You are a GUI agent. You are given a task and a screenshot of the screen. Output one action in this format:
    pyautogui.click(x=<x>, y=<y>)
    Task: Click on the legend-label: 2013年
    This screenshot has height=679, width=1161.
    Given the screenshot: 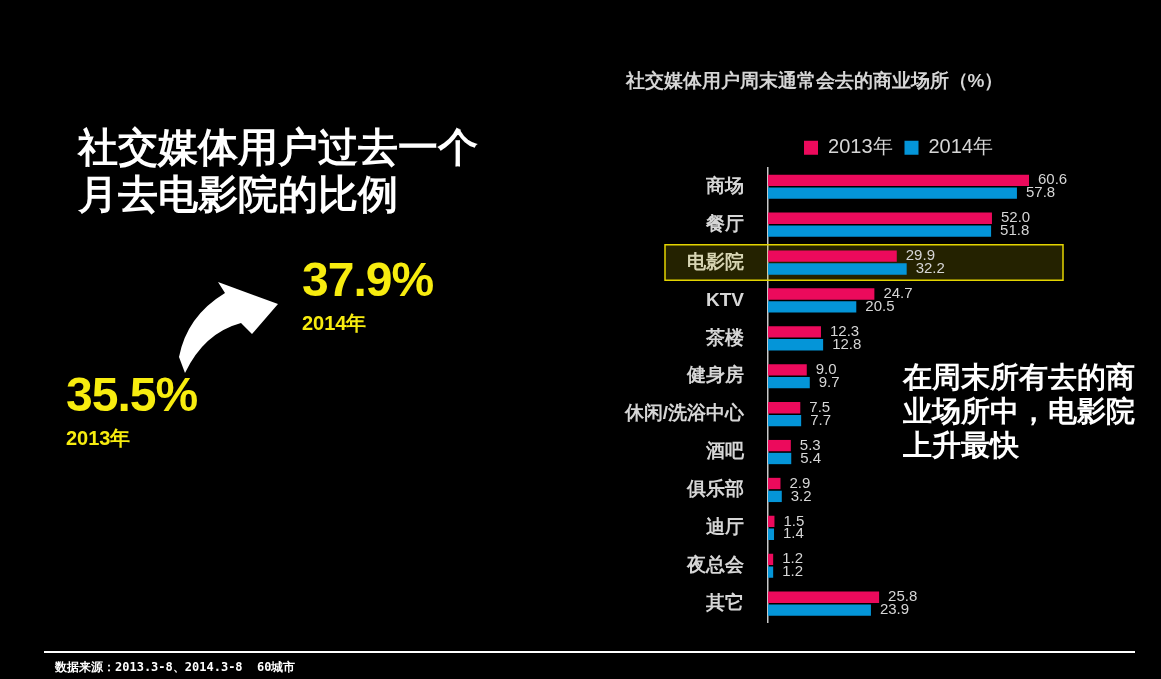 What is the action you would take?
    pyautogui.click(x=860, y=146)
    